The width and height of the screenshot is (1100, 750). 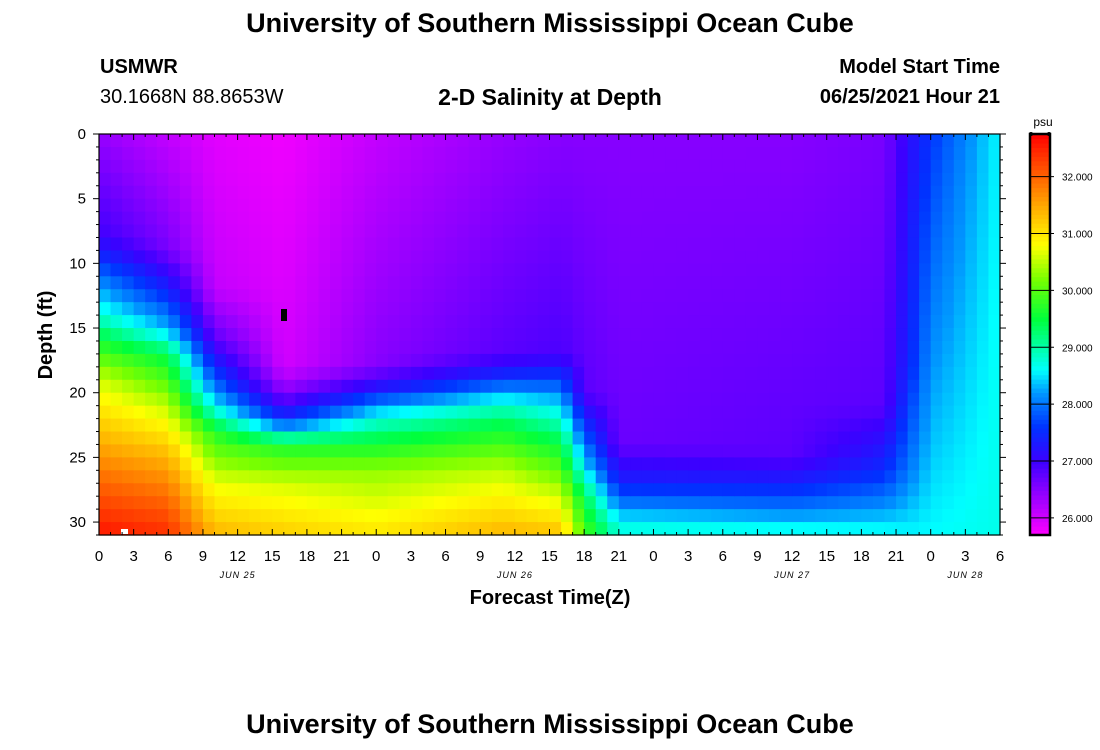 I want to click on x-axis-label: Forecast Time(Z), so click(x=550, y=598).